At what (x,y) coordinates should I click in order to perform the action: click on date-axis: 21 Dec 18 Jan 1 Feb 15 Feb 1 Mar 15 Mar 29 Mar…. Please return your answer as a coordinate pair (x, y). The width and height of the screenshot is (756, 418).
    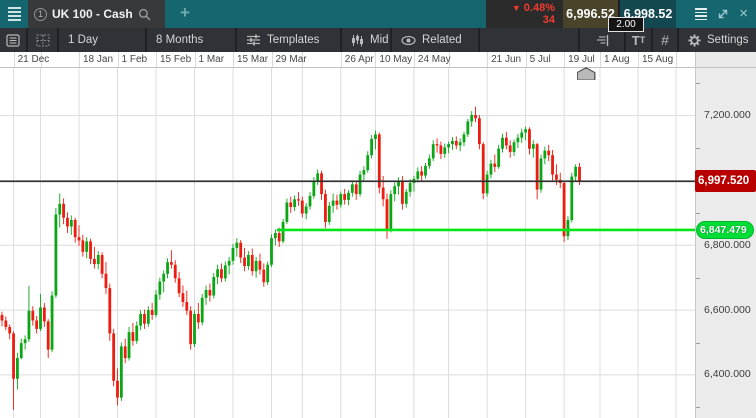
    Looking at the image, I should click on (378, 60).